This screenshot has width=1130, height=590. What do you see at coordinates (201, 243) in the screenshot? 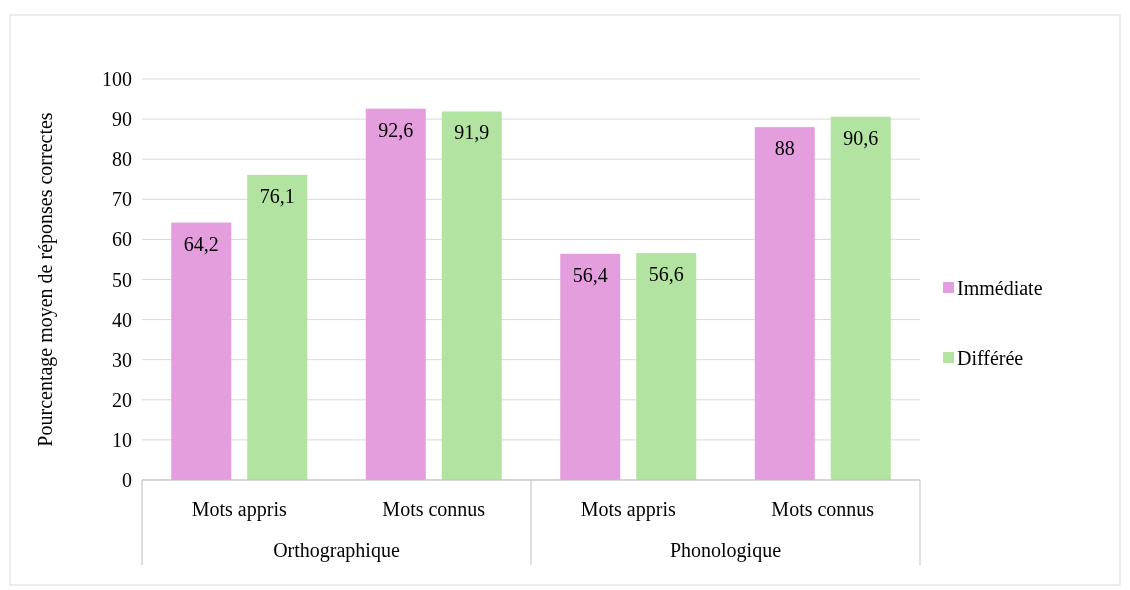
I see `data-label: 64,2` at bounding box center [201, 243].